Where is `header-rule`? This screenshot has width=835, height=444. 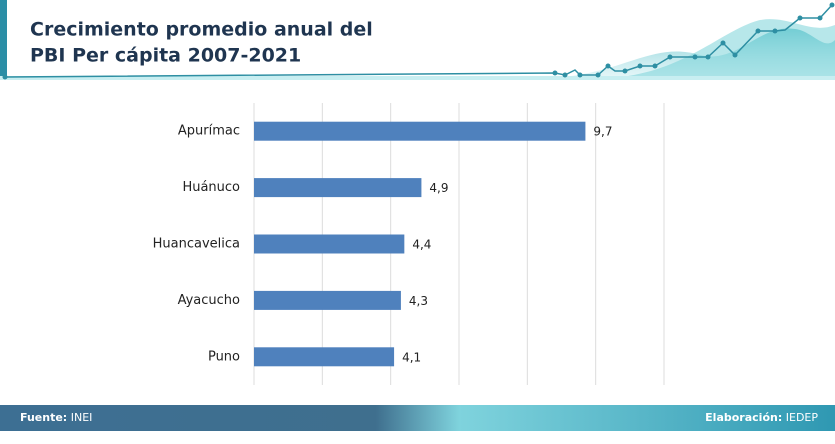
header-rule is located at coordinates (417, 78).